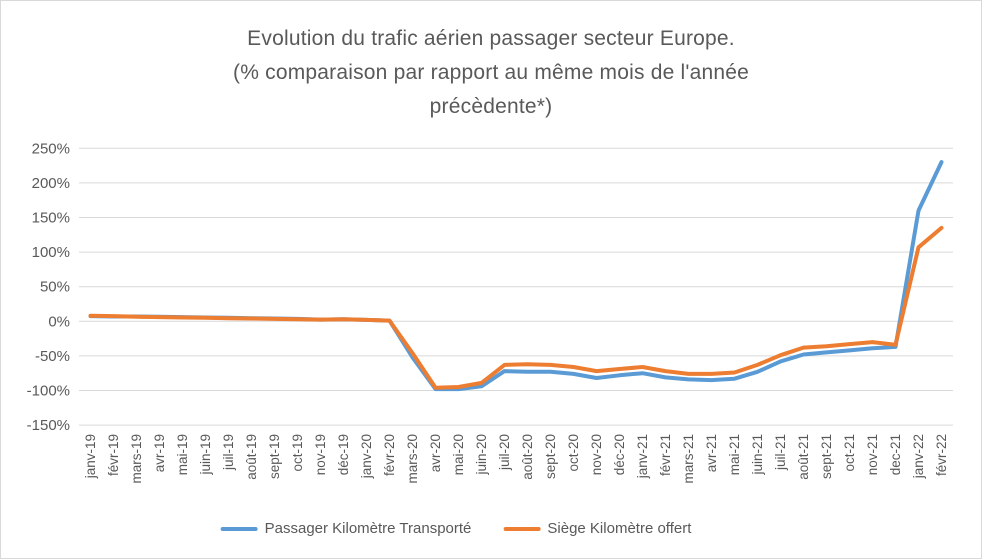  Describe the element at coordinates (573, 453) in the screenshot. I see `x-axis-label: oct-20` at that location.